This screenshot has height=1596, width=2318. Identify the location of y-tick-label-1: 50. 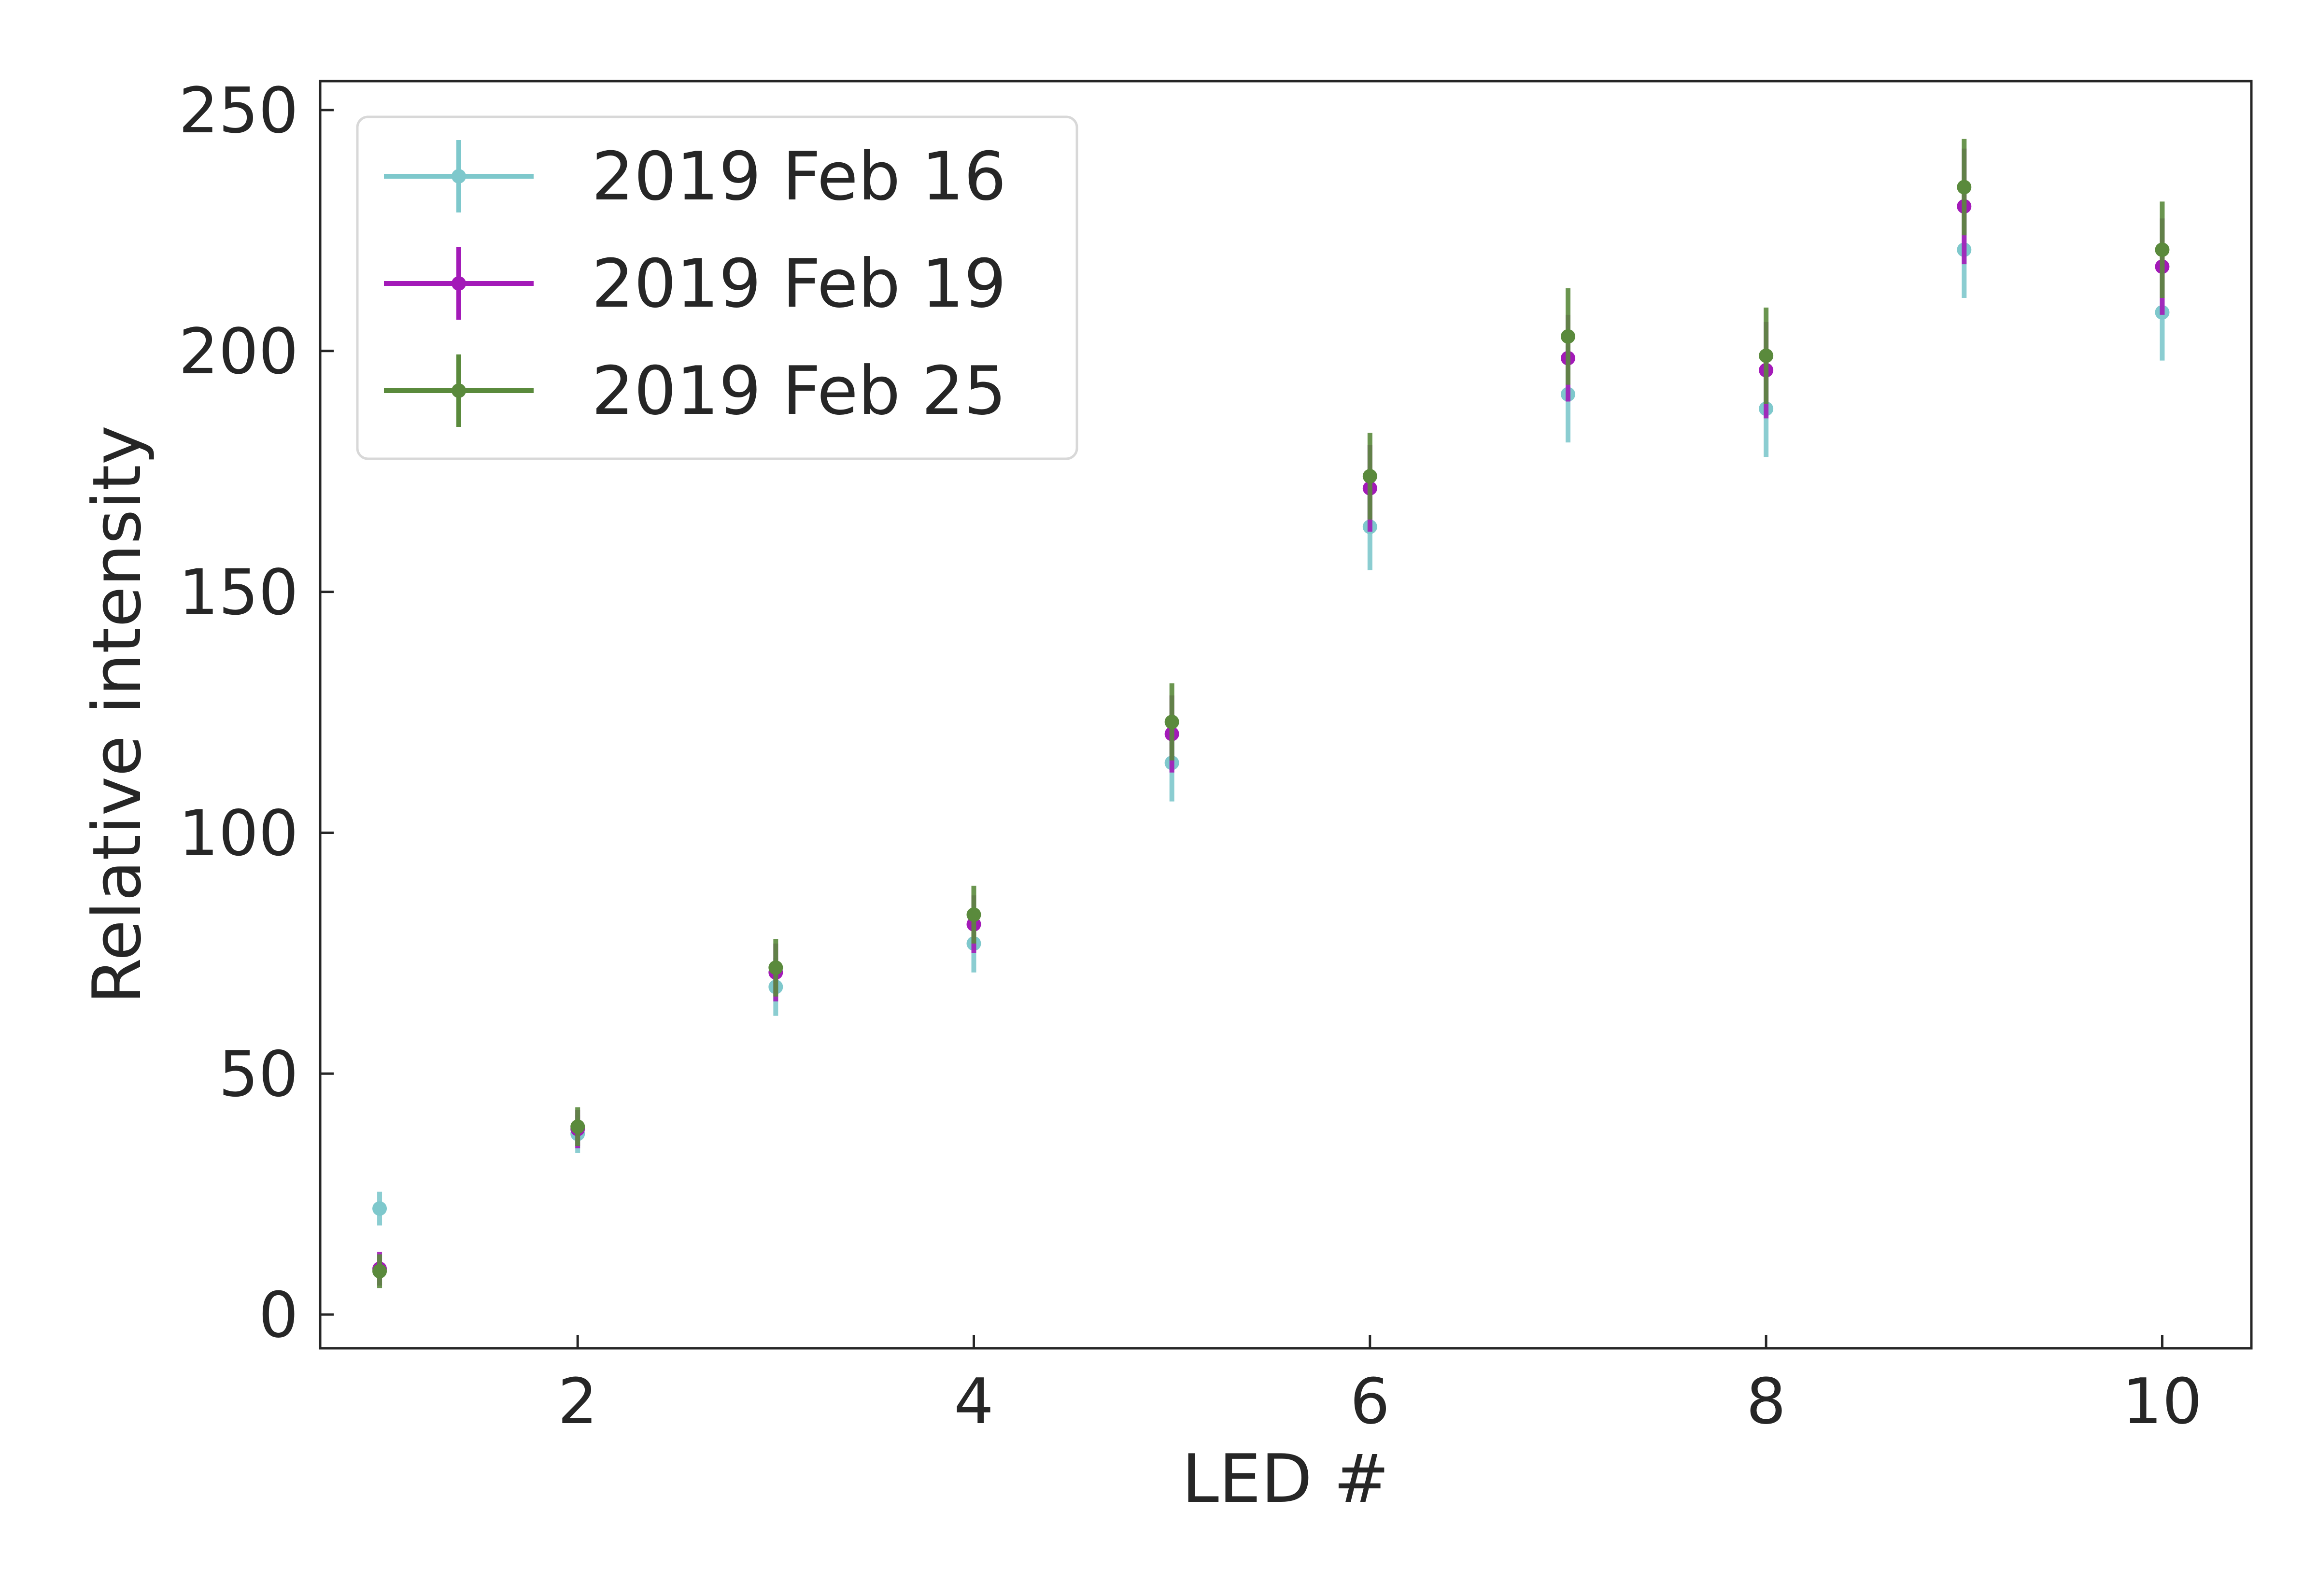
(258, 1074).